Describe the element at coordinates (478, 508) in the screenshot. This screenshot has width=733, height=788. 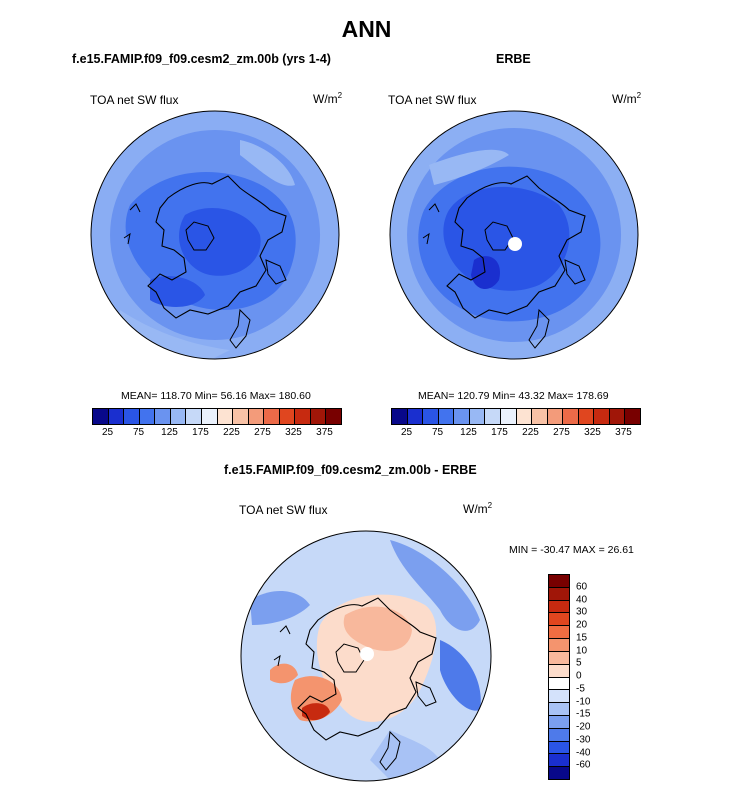
I see `panel-3-units: W/m2` at that location.